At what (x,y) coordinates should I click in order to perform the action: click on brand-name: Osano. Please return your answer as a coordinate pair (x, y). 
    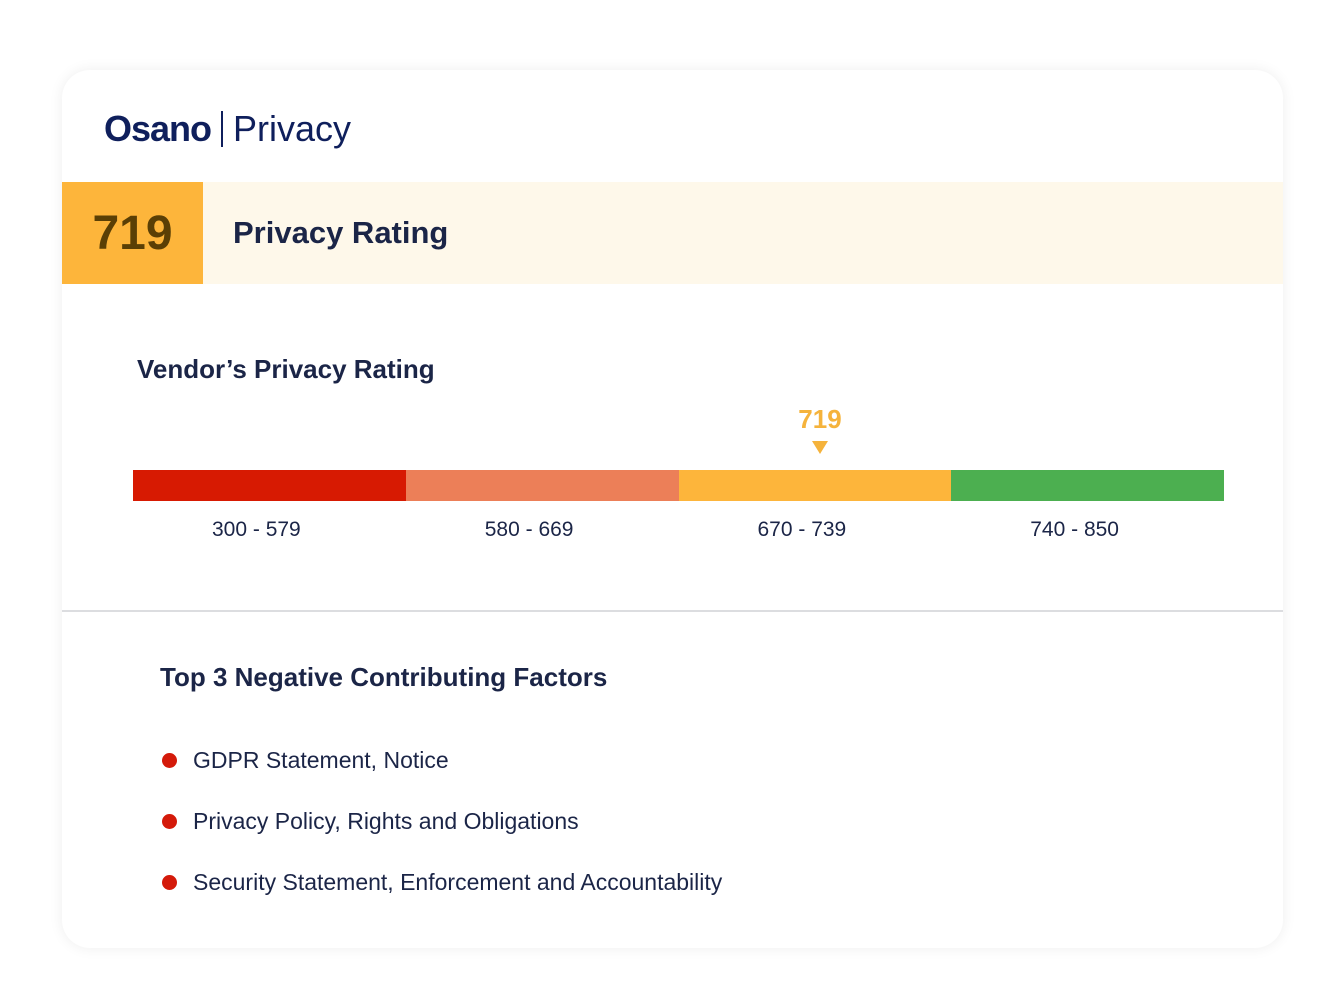
    Looking at the image, I should click on (158, 128).